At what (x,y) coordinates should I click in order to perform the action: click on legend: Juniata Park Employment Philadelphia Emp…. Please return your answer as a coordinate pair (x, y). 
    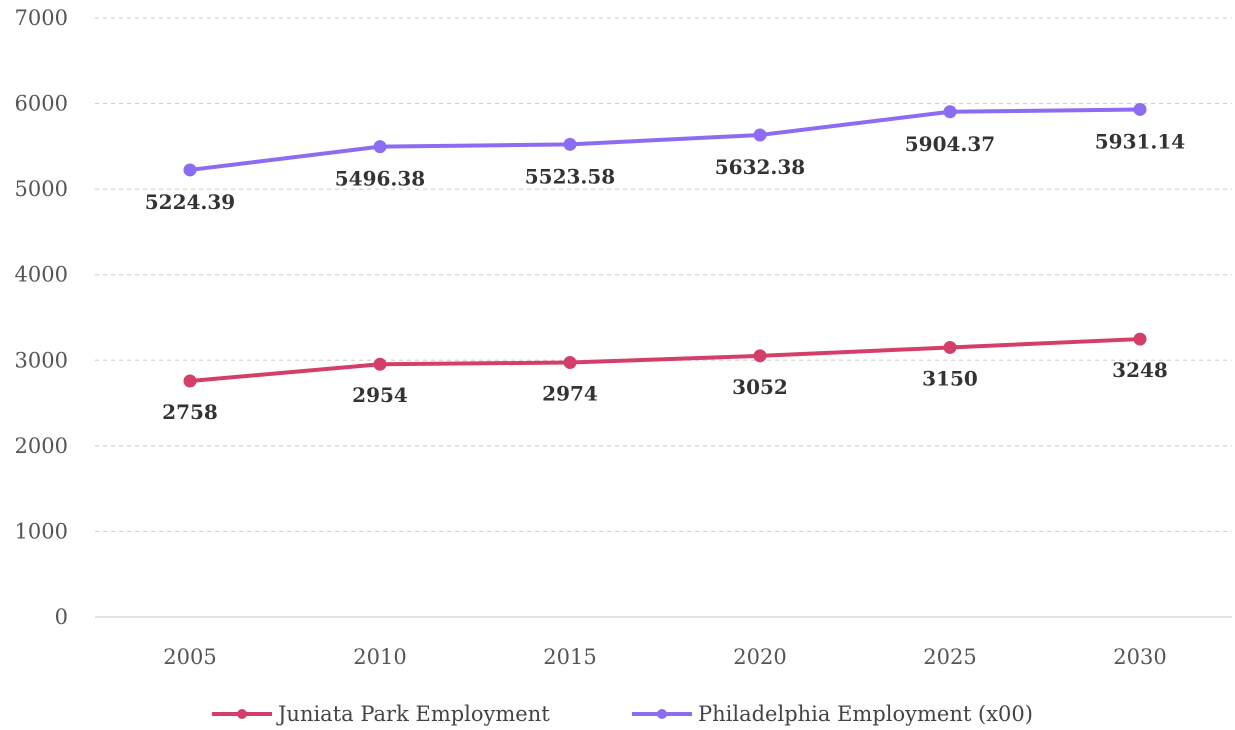
    Looking at the image, I should click on (622, 714).